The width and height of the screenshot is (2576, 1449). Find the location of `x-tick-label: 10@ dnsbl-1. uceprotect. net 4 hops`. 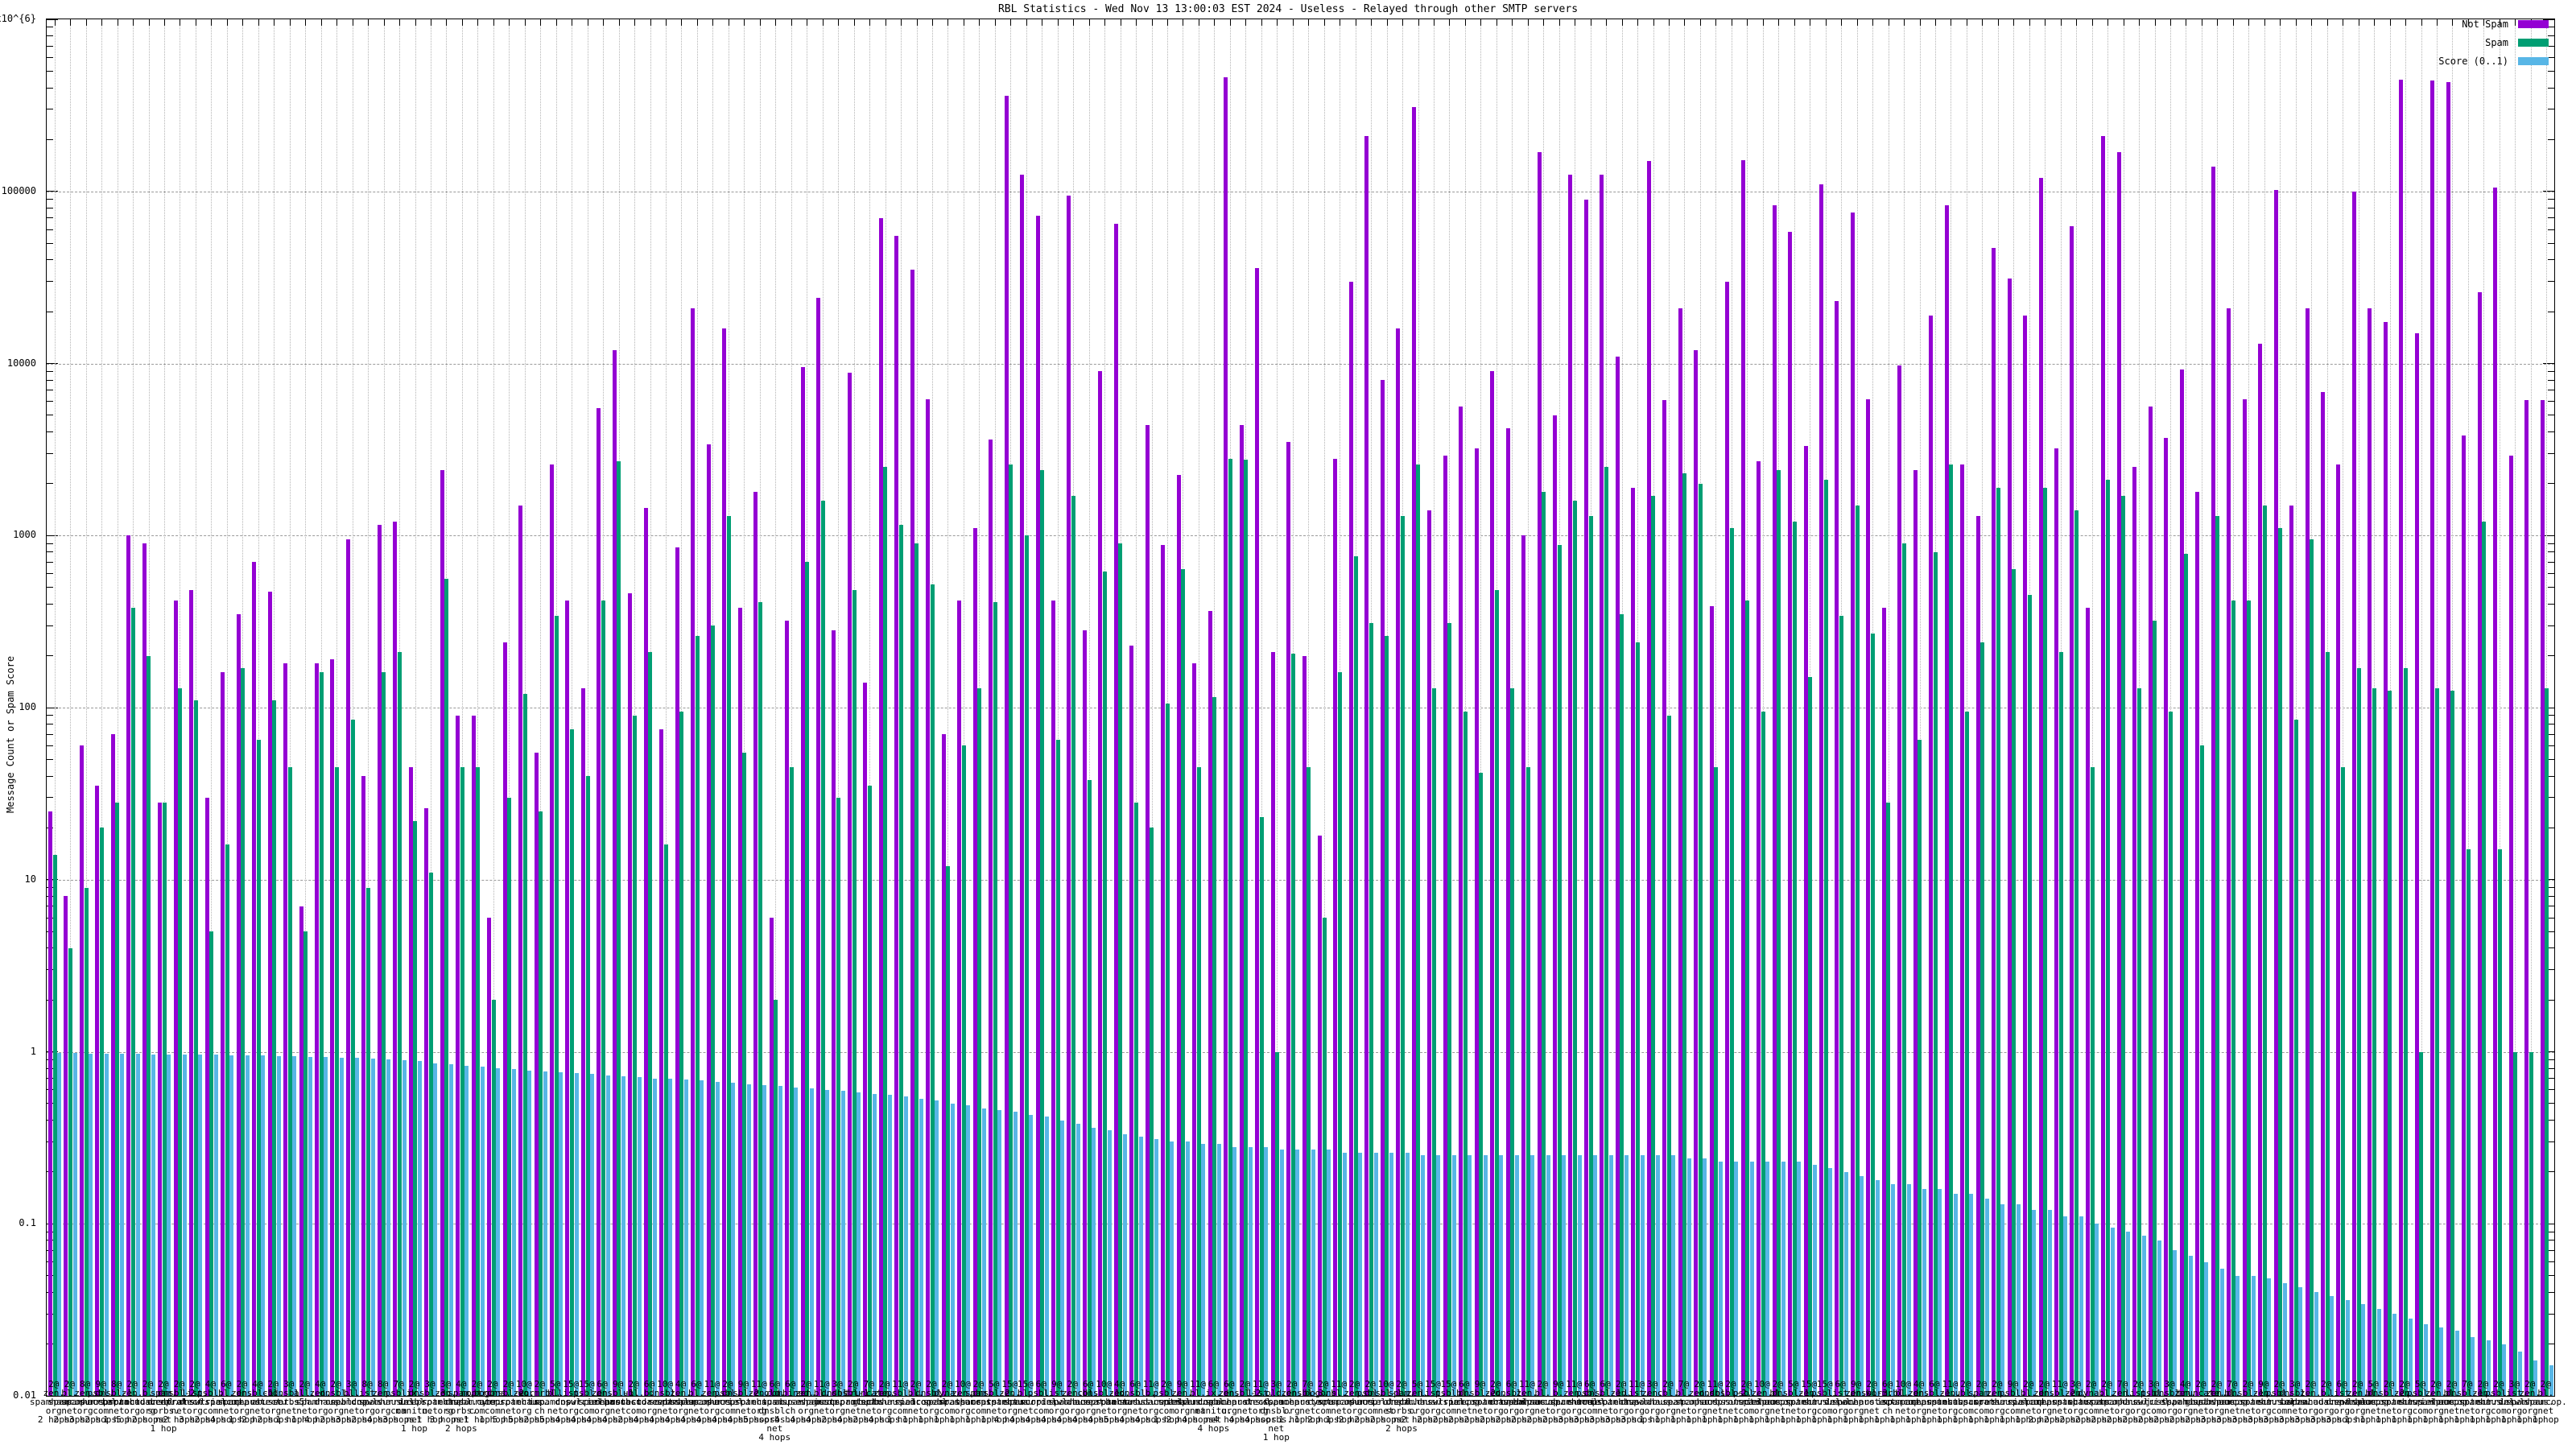

x-tick-label: 10@ dnsbl-1. uceprotect. net 4 hops is located at coordinates (1103, 1402).